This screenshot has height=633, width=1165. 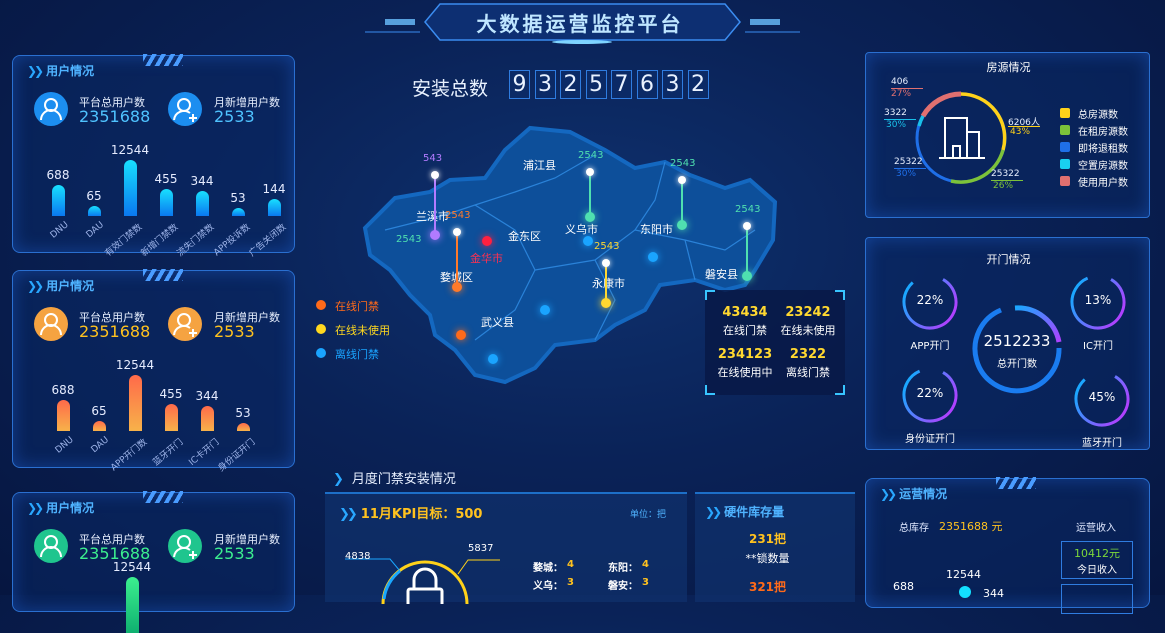 I want to click on page-title: 大数据运营监控平台, so click(x=580, y=24).